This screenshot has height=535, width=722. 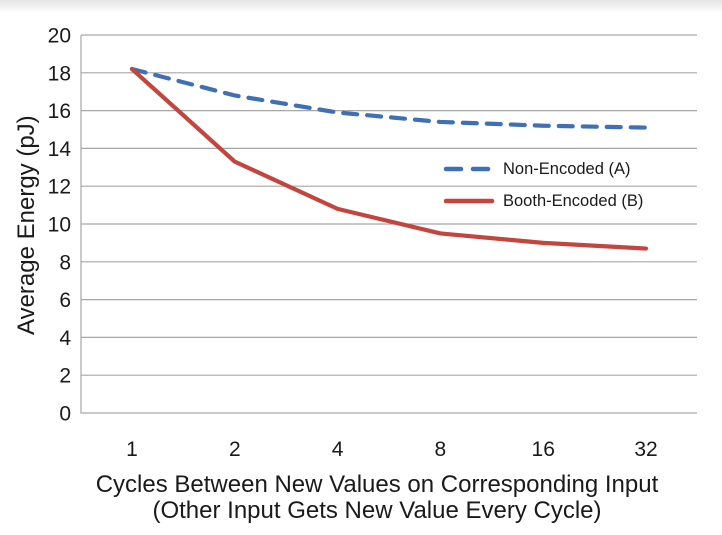 I want to click on svg-text: 10, so click(x=59, y=225).